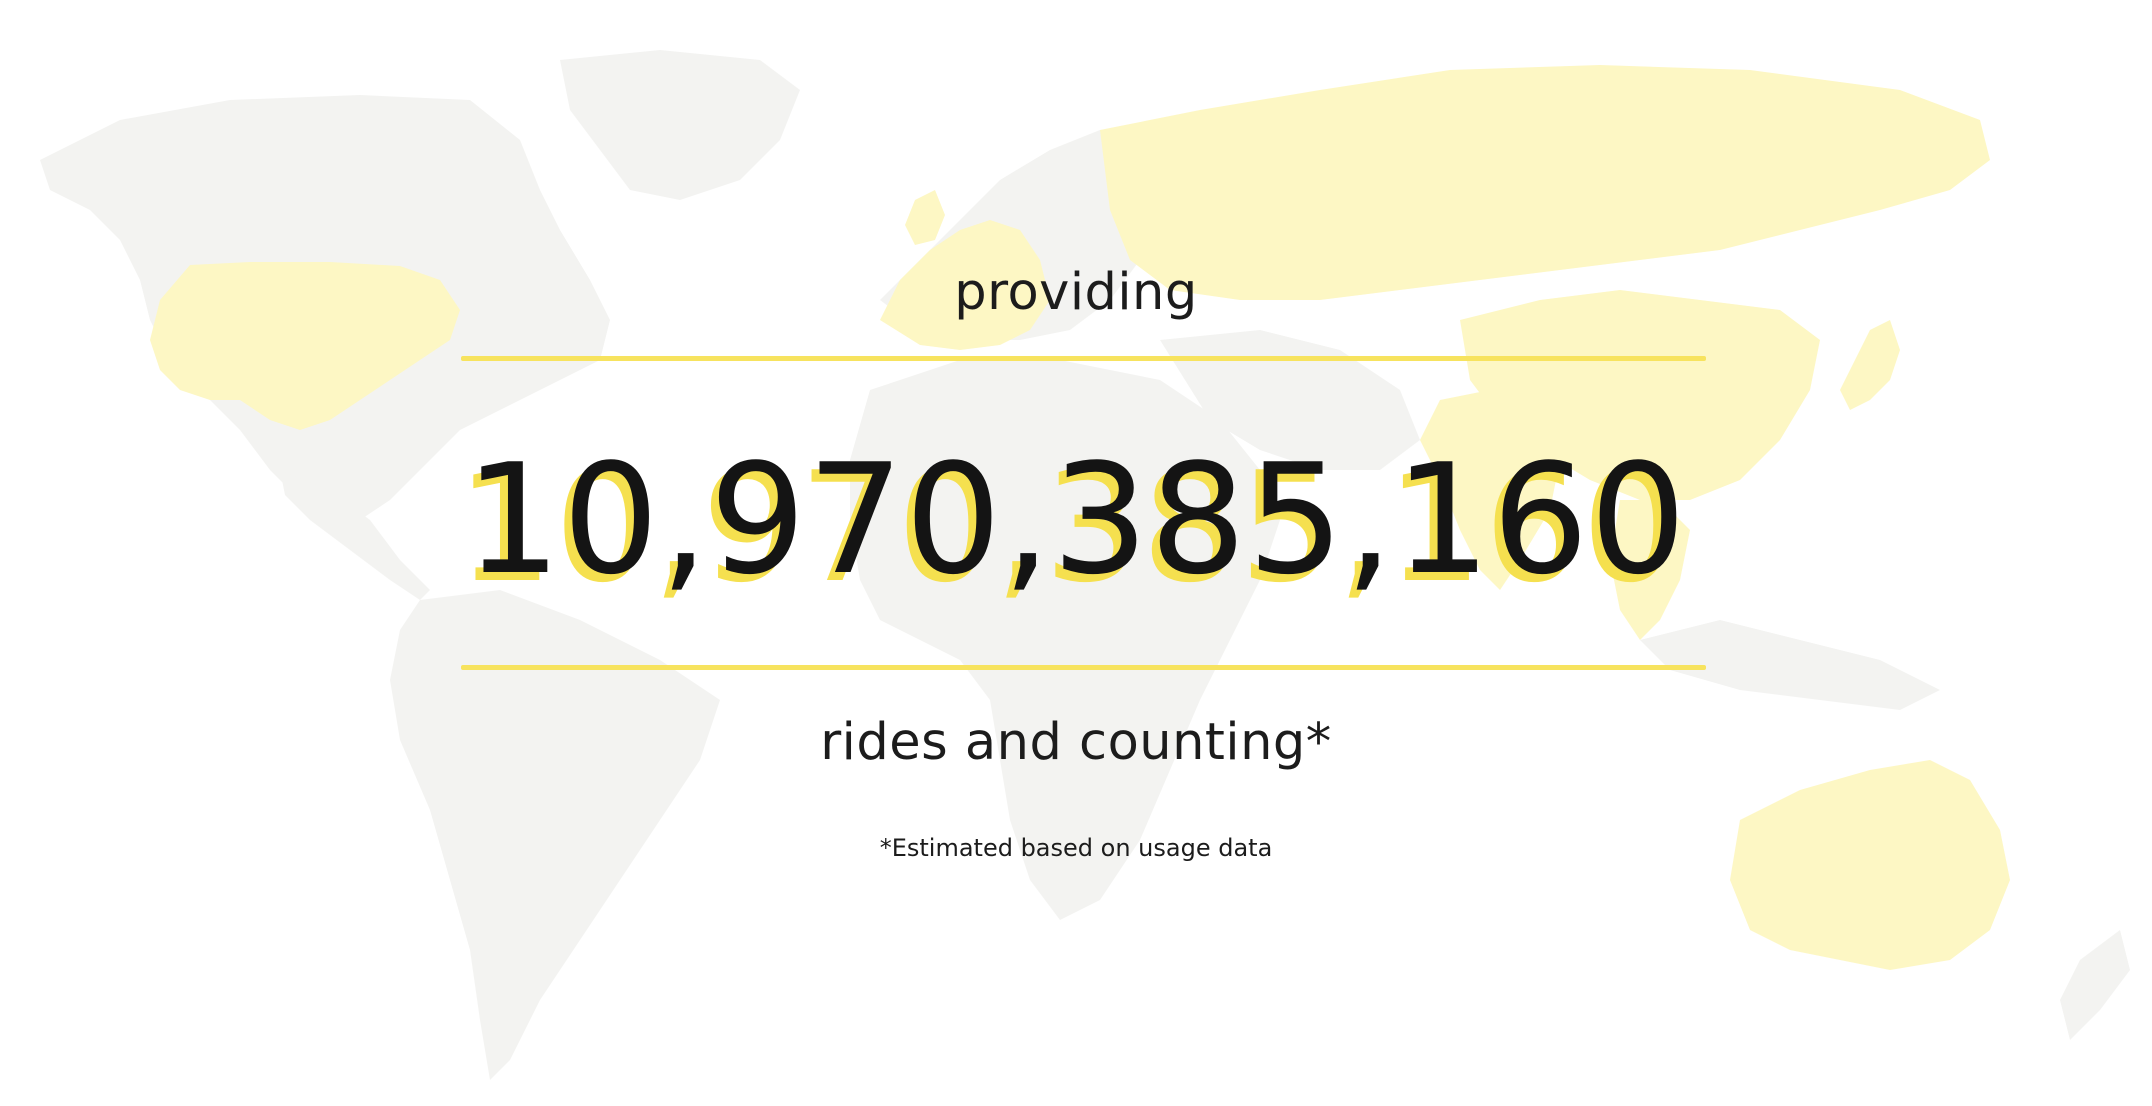  What do you see at coordinates (1076, 292) in the screenshot?
I see `lead-text: providing` at bounding box center [1076, 292].